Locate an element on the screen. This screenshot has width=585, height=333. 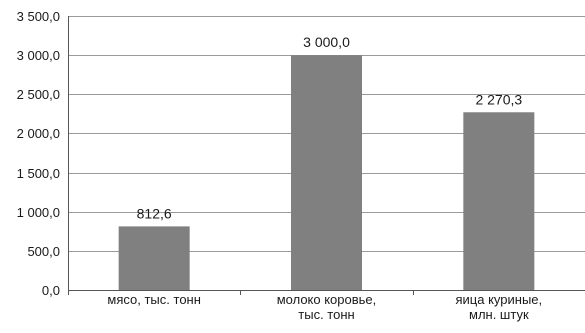
category-label: млн. штук is located at coordinates (499, 314).